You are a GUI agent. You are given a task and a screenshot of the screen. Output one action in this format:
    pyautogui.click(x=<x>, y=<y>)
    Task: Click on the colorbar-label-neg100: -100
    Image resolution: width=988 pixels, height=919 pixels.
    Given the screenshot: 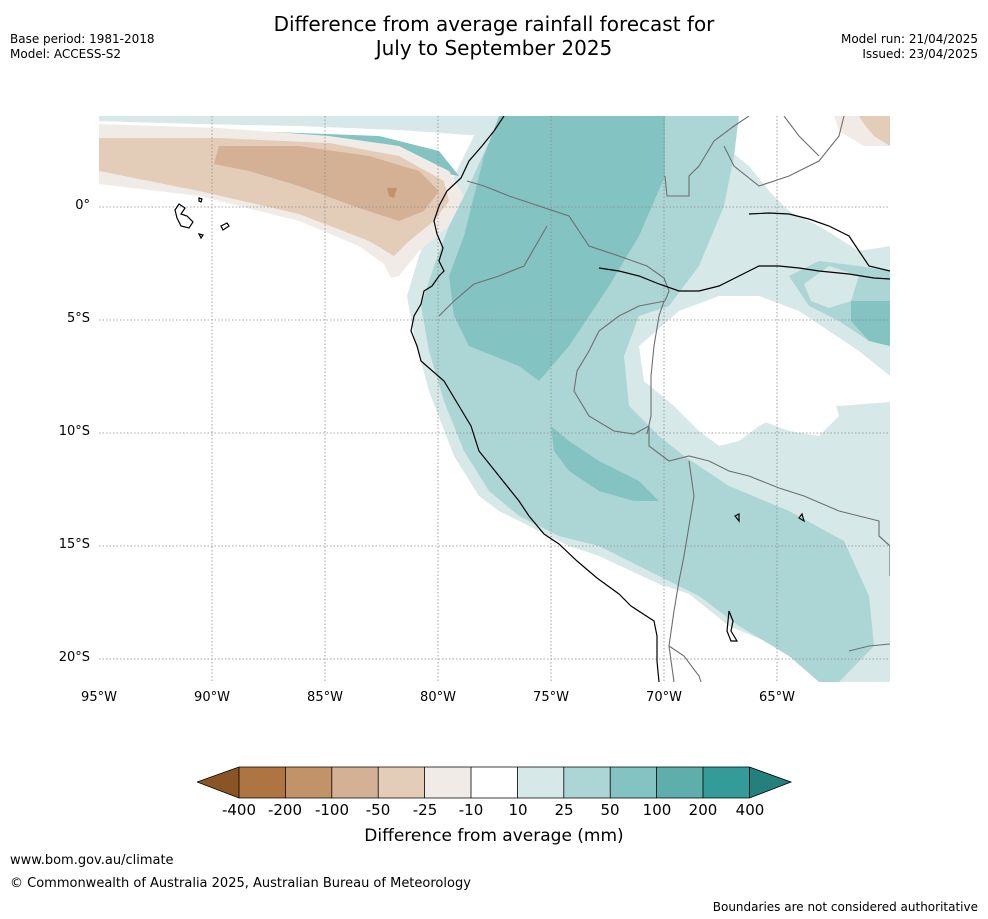 What is the action you would take?
    pyautogui.click(x=332, y=810)
    